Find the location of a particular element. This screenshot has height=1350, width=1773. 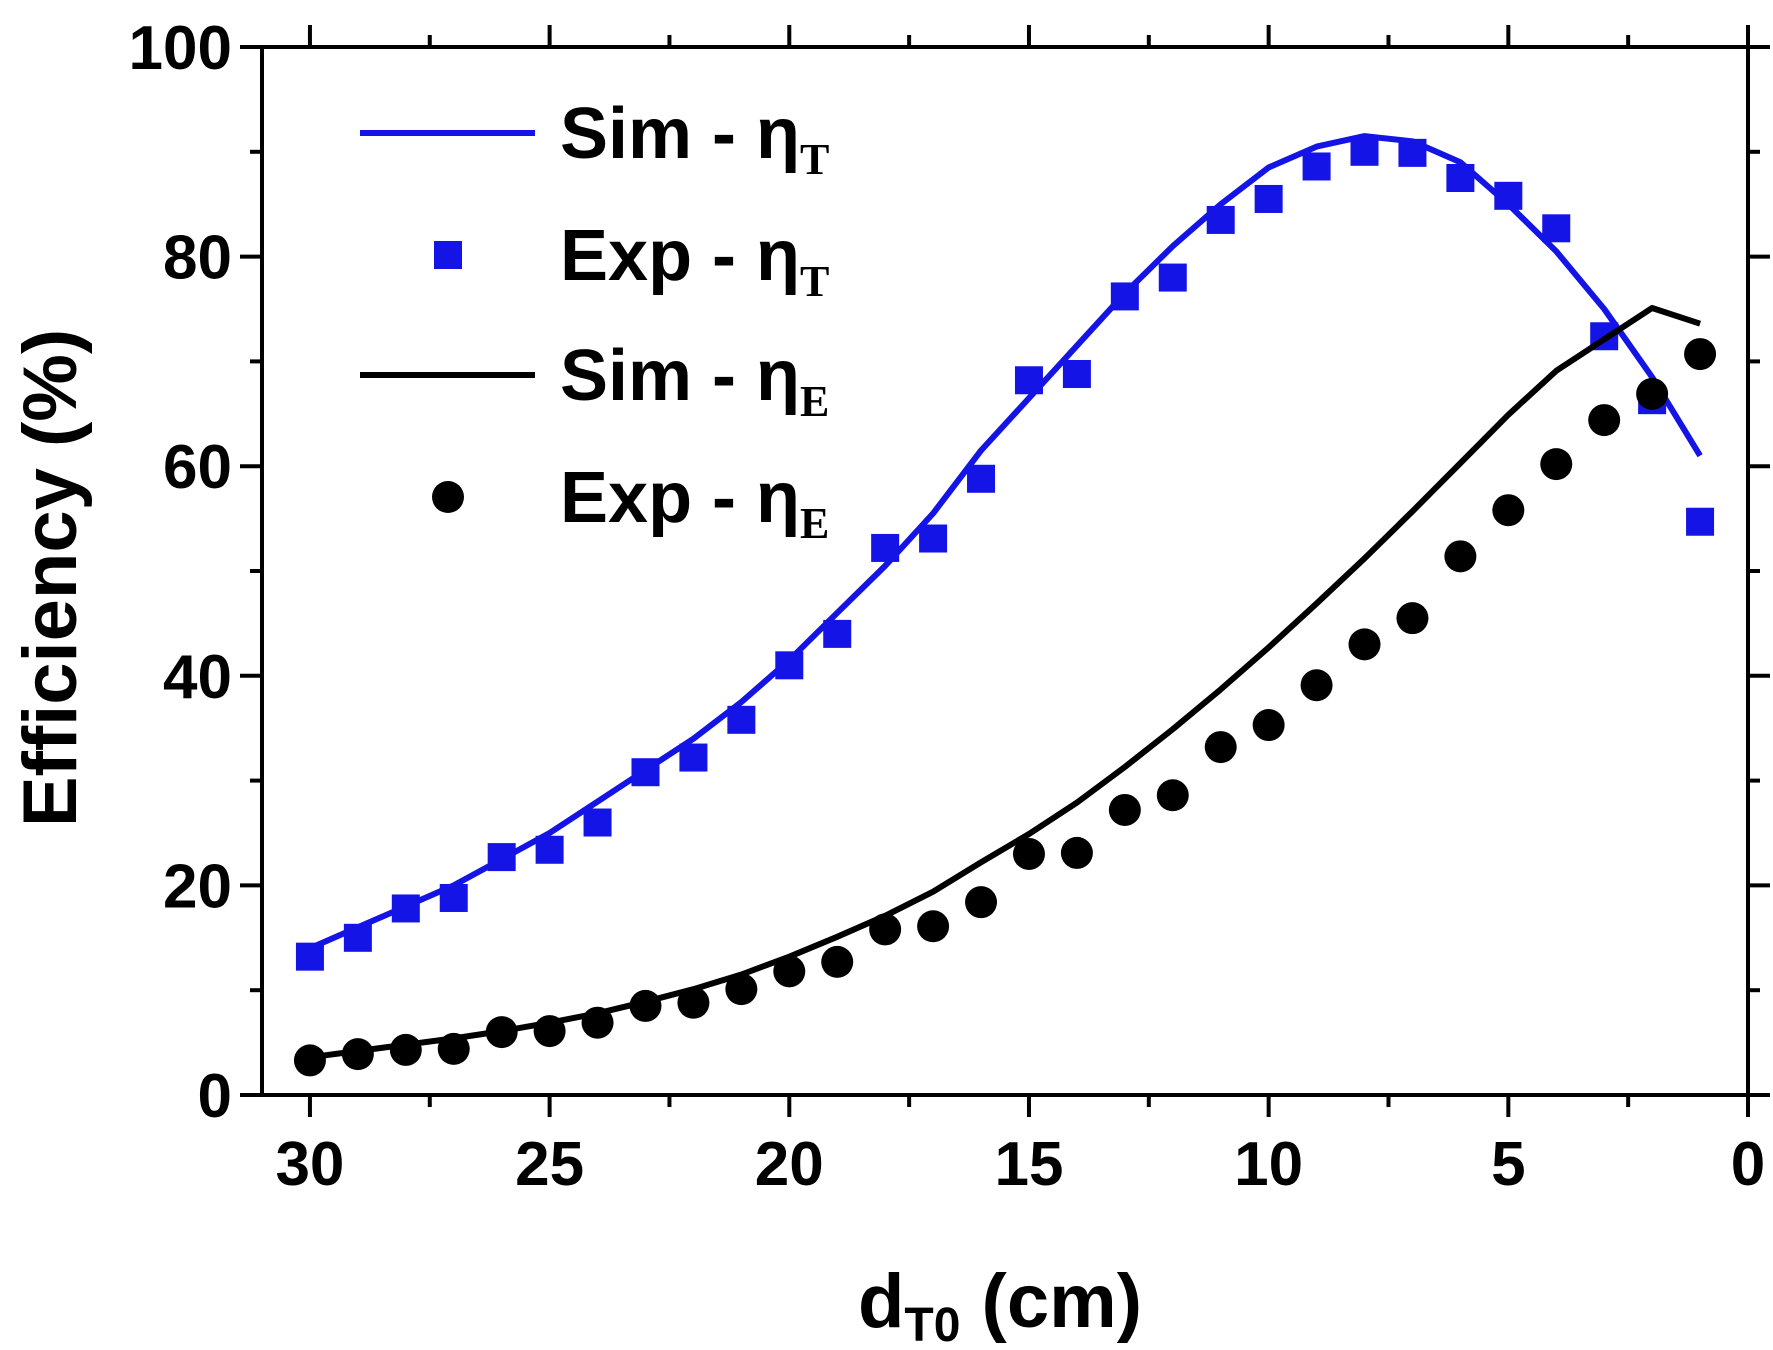

y-axis-title: Efficiency (%) is located at coordinates (50, 578).